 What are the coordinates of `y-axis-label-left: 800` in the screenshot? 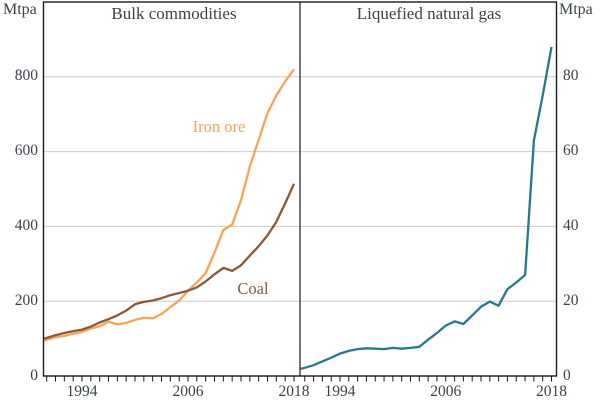 It's located at (26, 76).